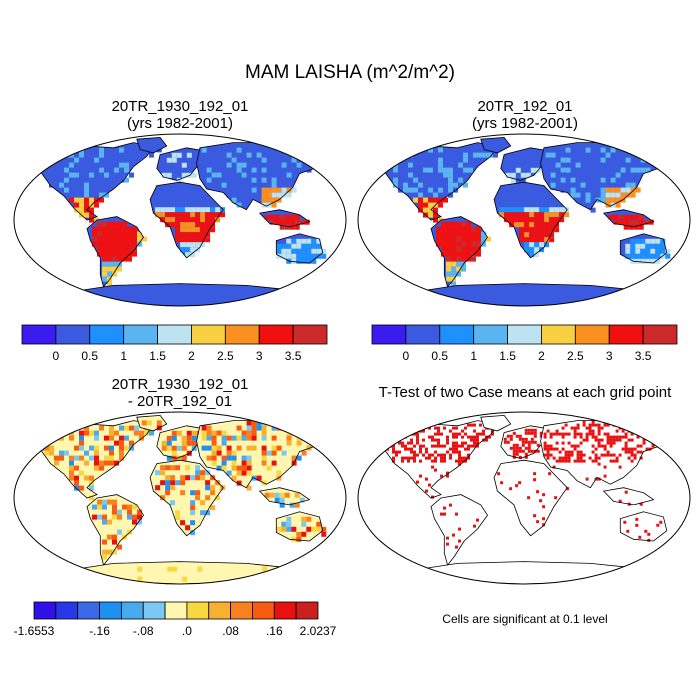 The image size is (700, 700). Describe the element at coordinates (433, 182) in the screenshot. I see `north-america-region` at that location.